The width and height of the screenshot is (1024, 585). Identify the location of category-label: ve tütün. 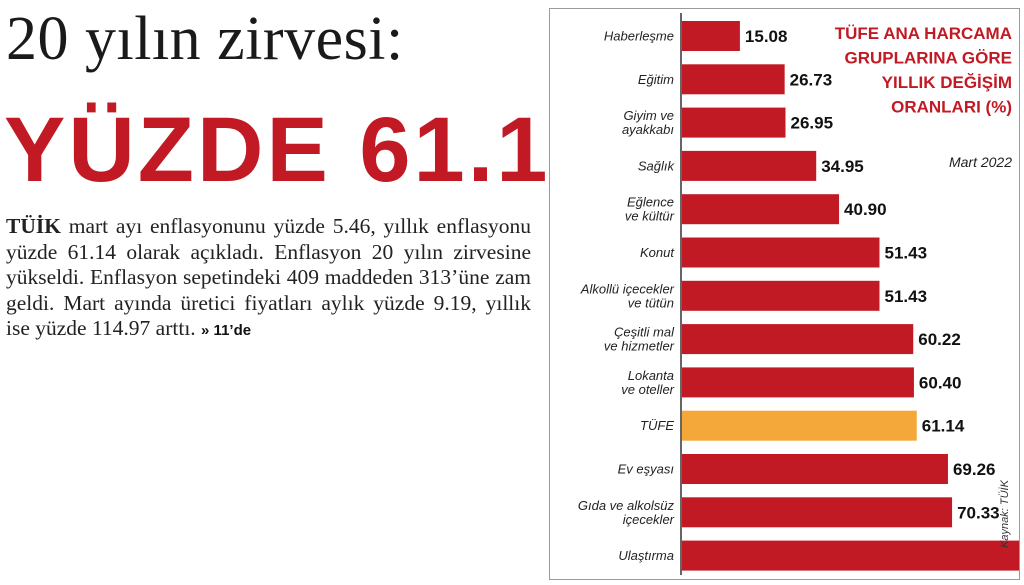
(651, 302).